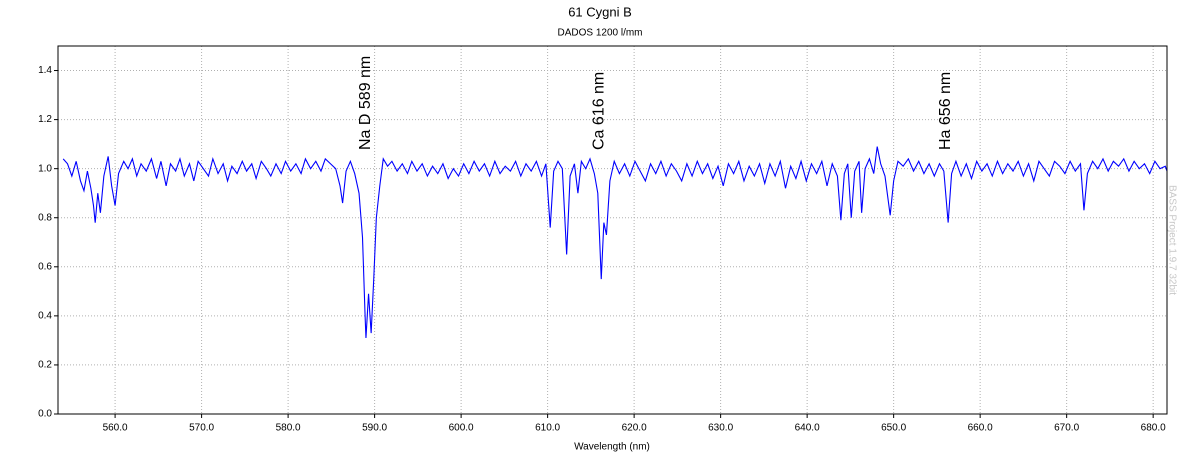 This screenshot has height=462, width=1200. What do you see at coordinates (1066, 428) in the screenshot?
I see `x-tick-label: 670.0` at bounding box center [1066, 428].